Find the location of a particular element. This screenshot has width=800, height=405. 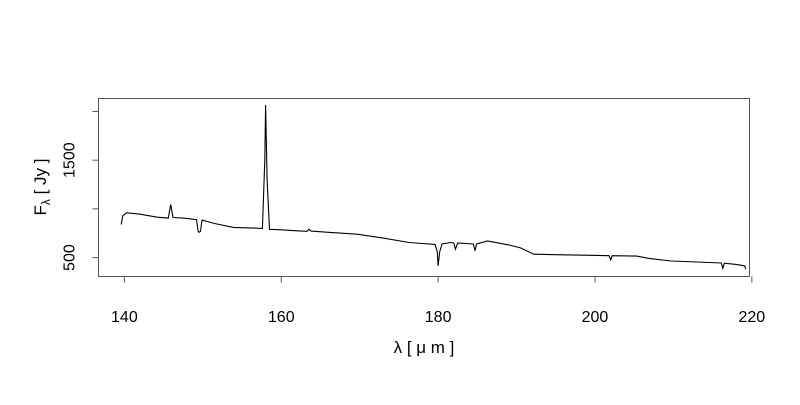

x-axis-label: λ [ μ m ] is located at coordinates (424, 347).